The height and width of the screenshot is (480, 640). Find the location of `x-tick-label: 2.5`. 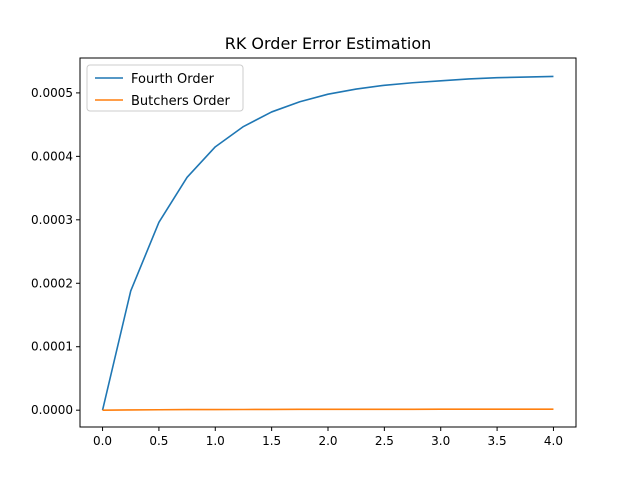

x-tick-label: 2.5 is located at coordinates (384, 441).